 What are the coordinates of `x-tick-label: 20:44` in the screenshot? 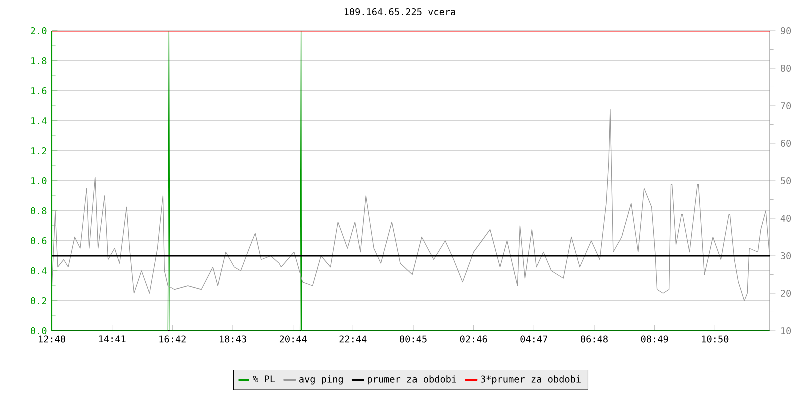 It's located at (293, 339).